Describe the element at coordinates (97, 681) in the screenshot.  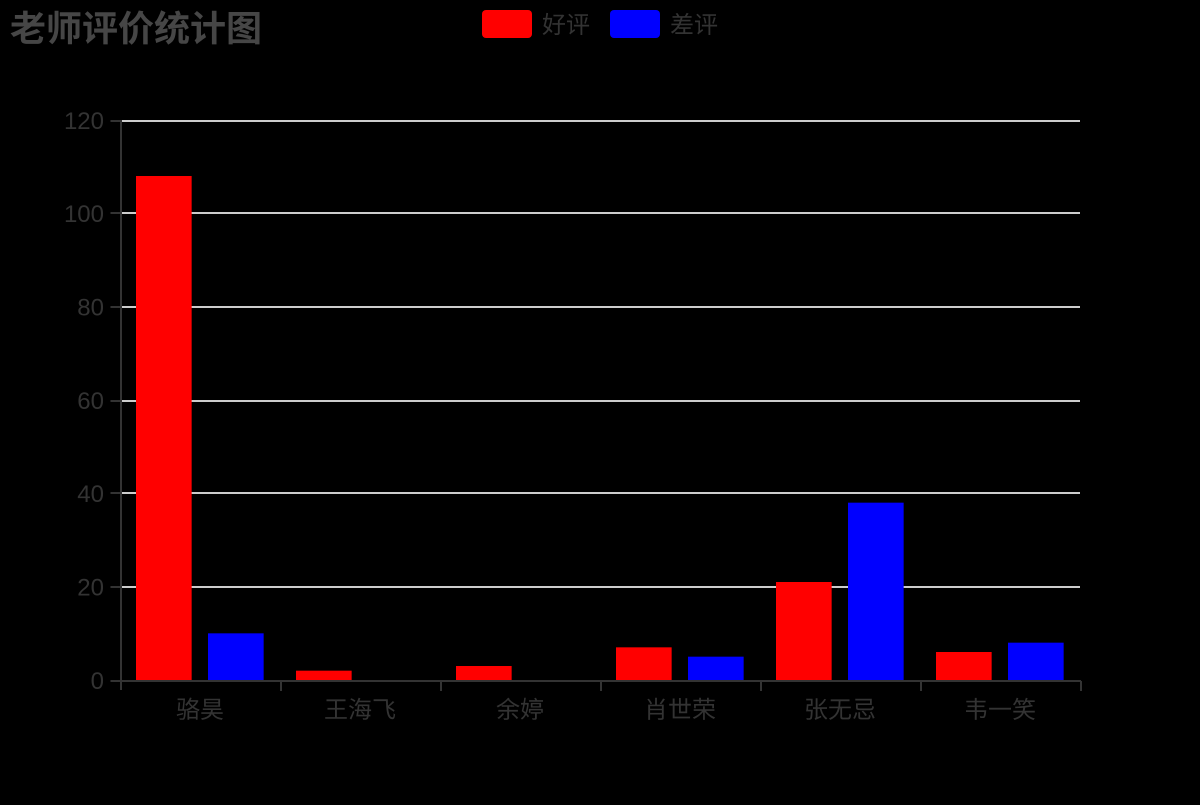
I see `svg-text: 0` at that location.